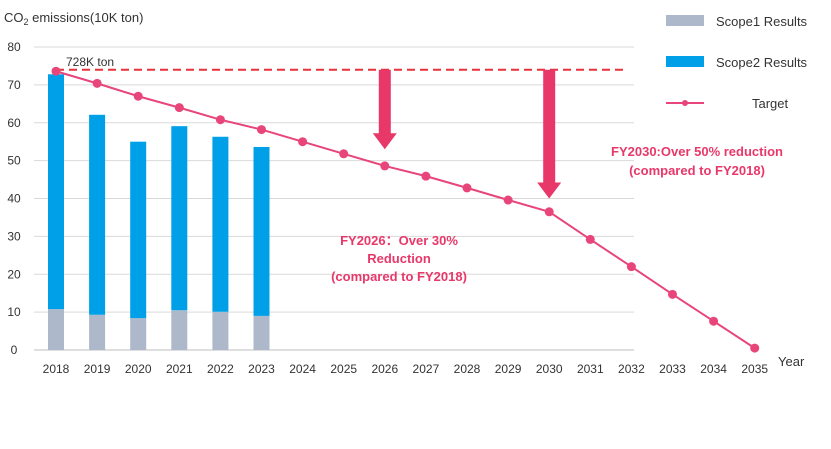 This screenshot has width=831, height=449. What do you see at coordinates (685, 61) in the screenshot?
I see `legend-swatch-scope2` at bounding box center [685, 61].